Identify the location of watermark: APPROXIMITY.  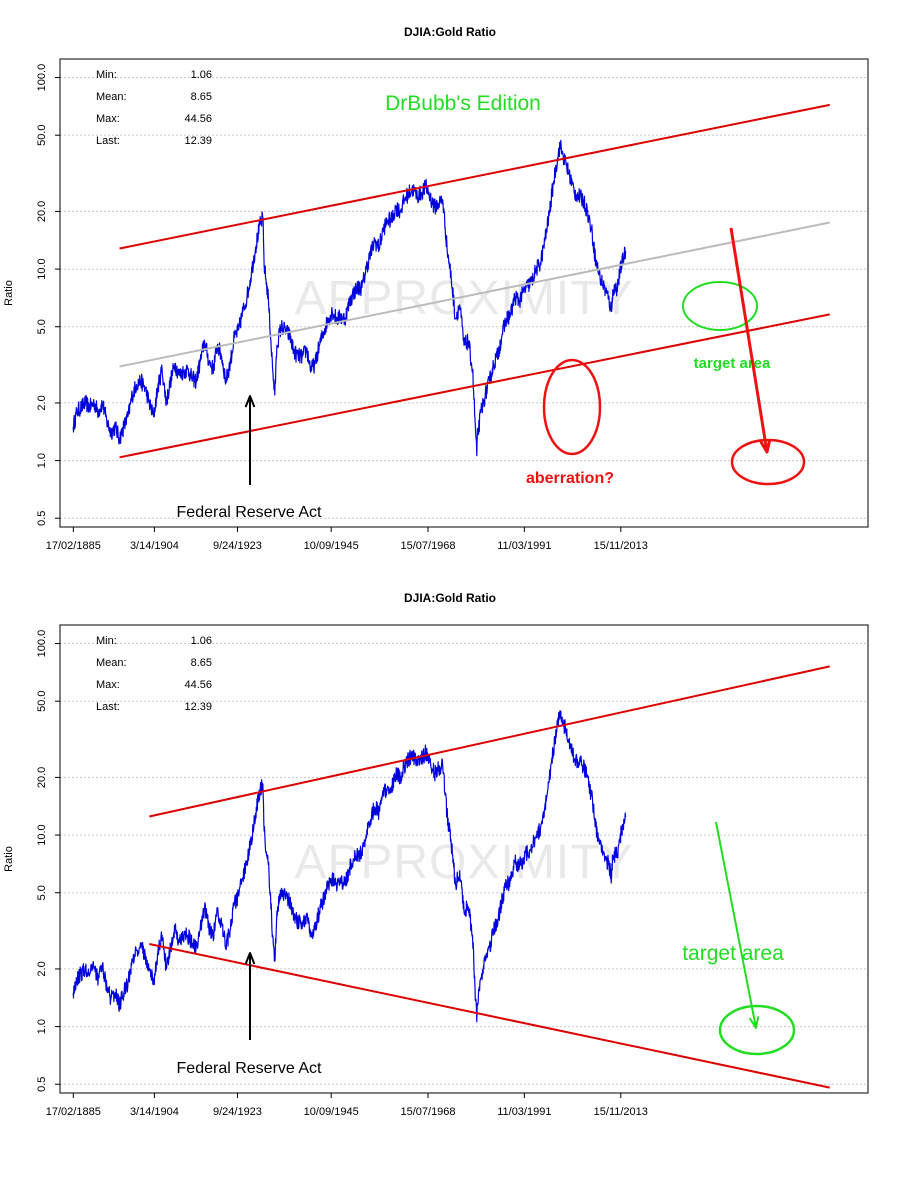
(463, 298).